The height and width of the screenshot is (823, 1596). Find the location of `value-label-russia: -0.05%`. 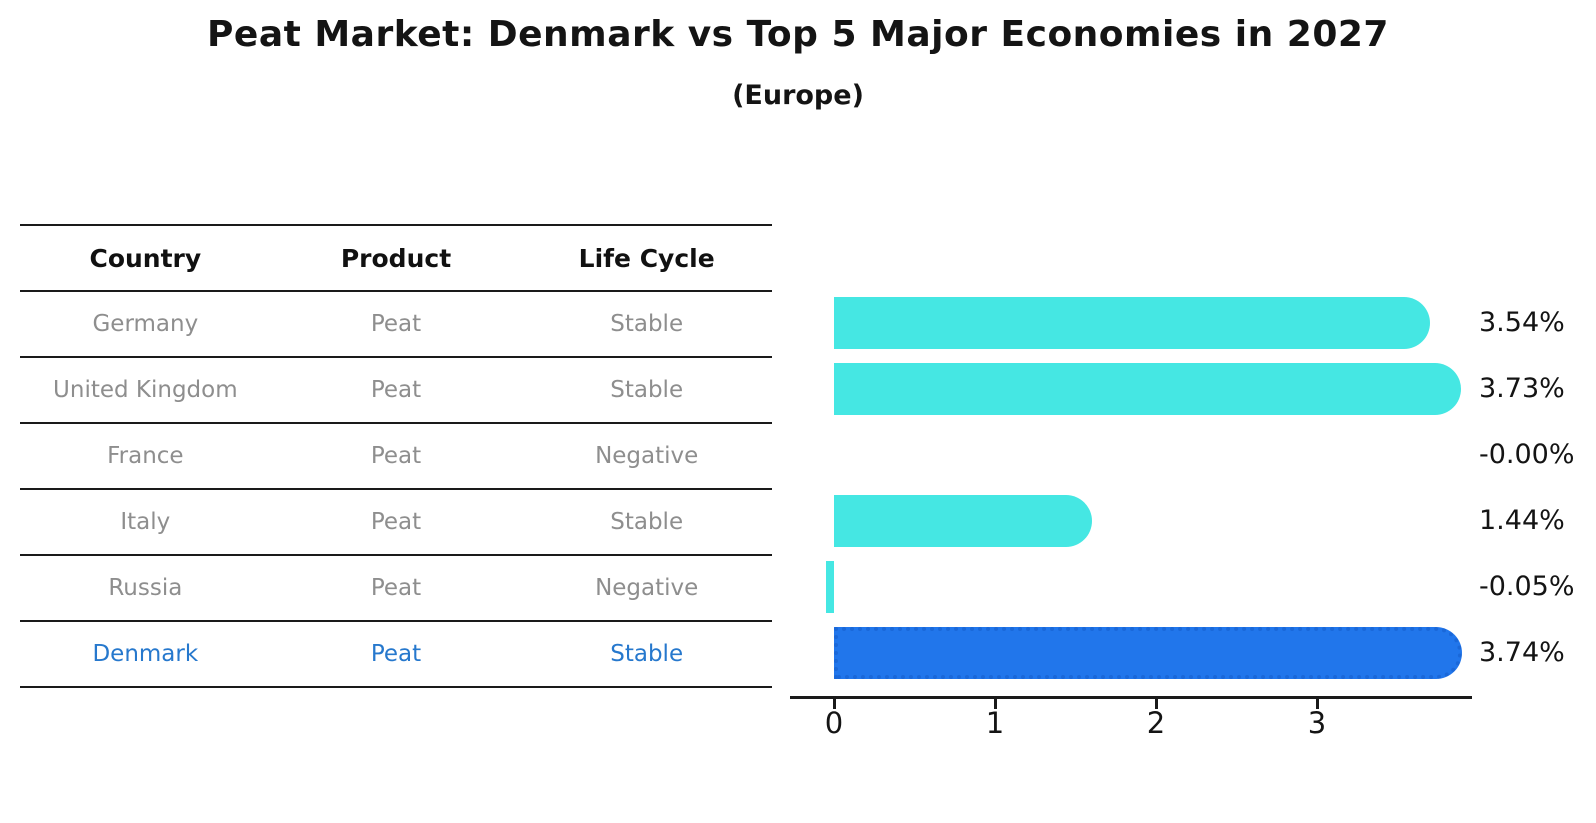

value-label-russia: -0.05% is located at coordinates (1527, 586).